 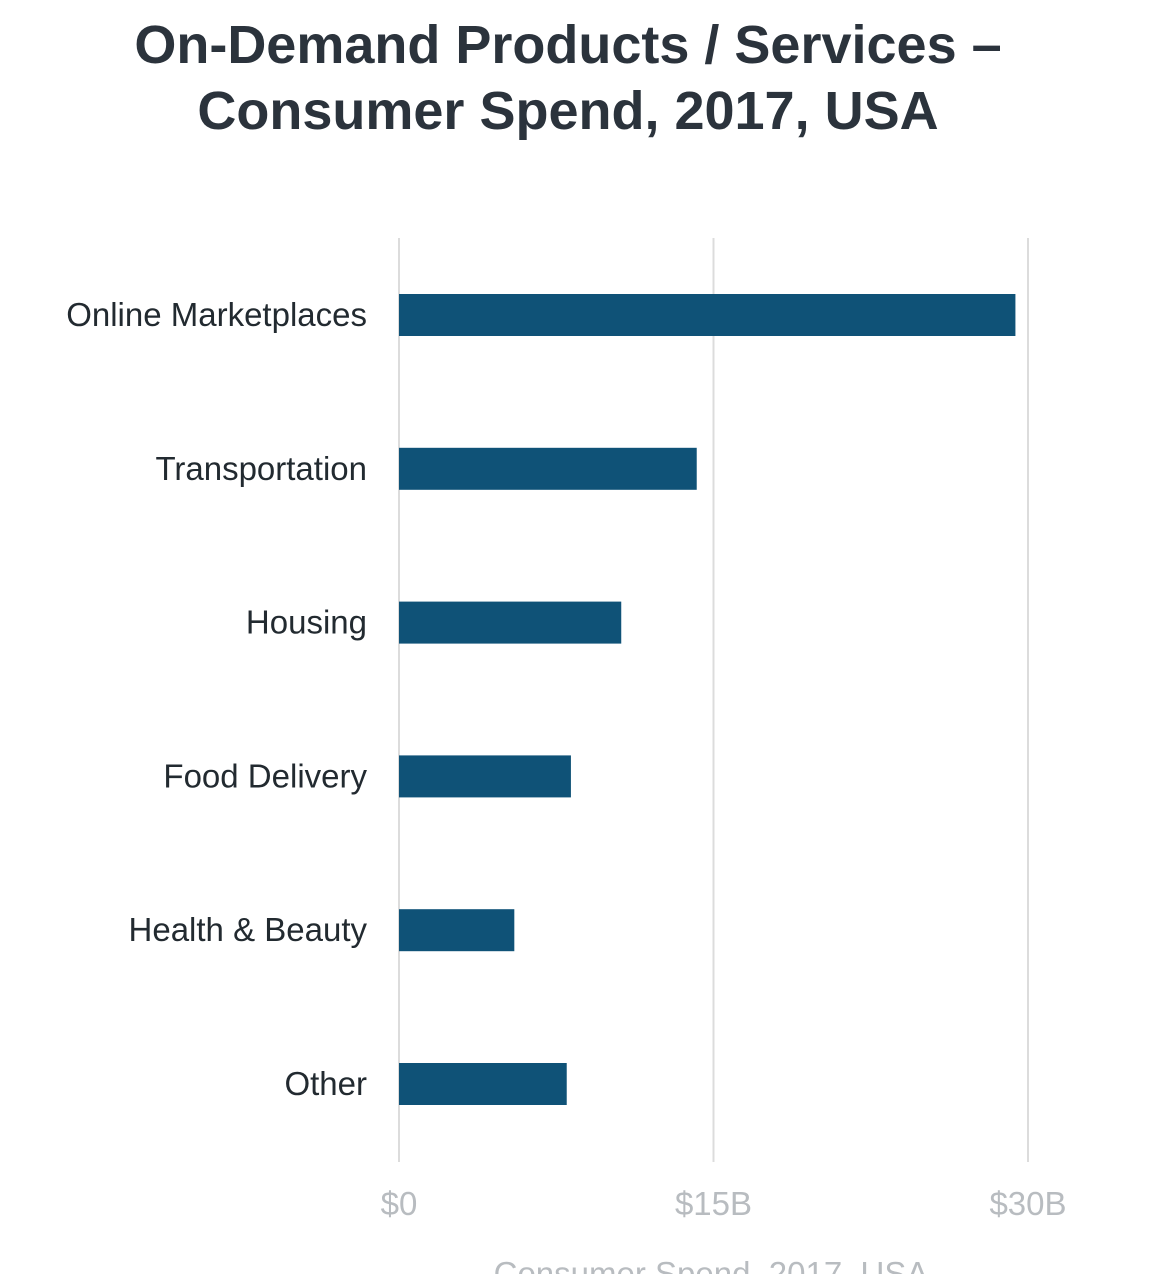 I want to click on category-label-1: Transportation, so click(x=261, y=468).